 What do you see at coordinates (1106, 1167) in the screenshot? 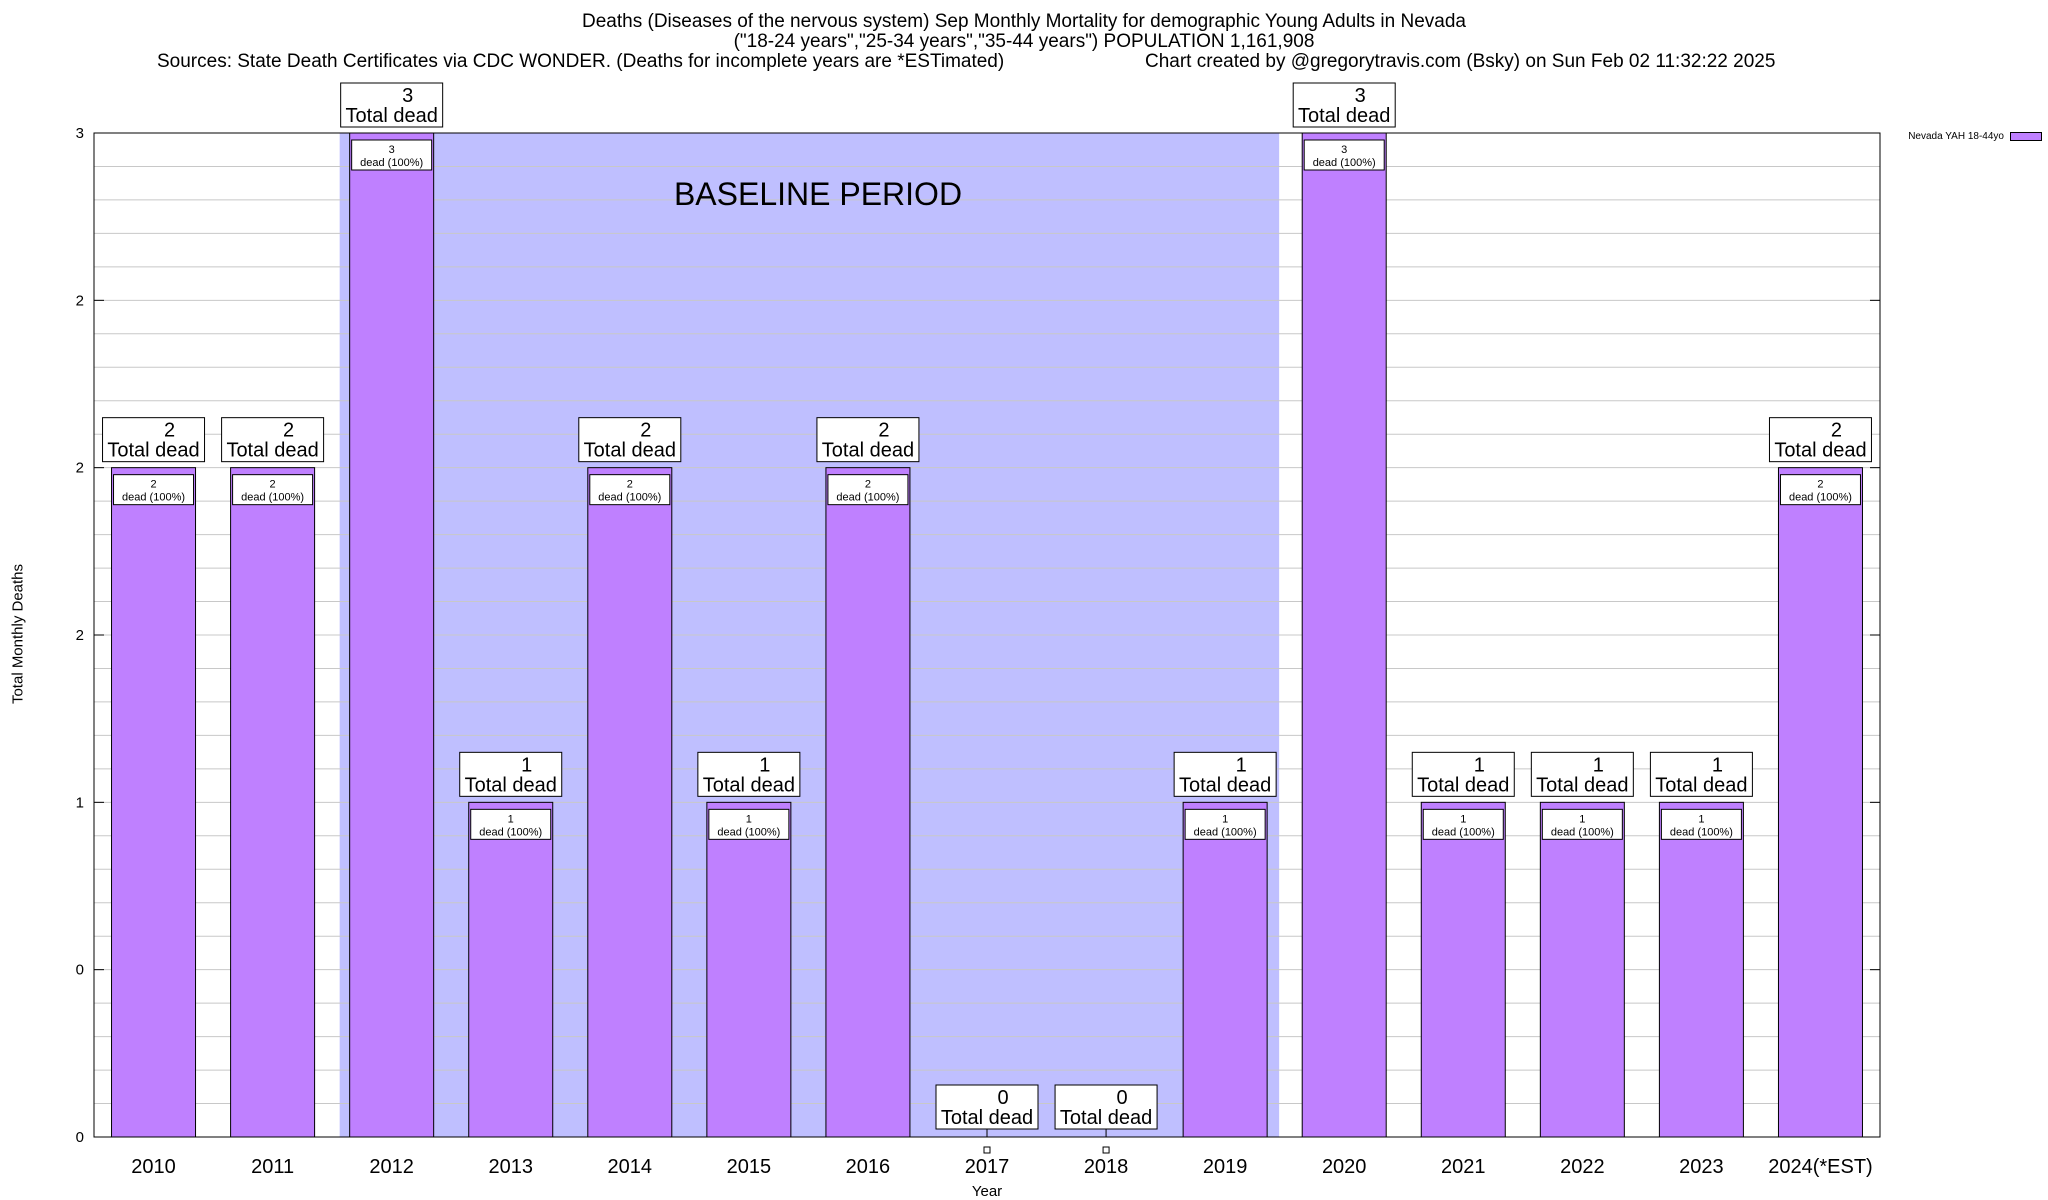
I see `x-tick-label: 2018` at bounding box center [1106, 1167].